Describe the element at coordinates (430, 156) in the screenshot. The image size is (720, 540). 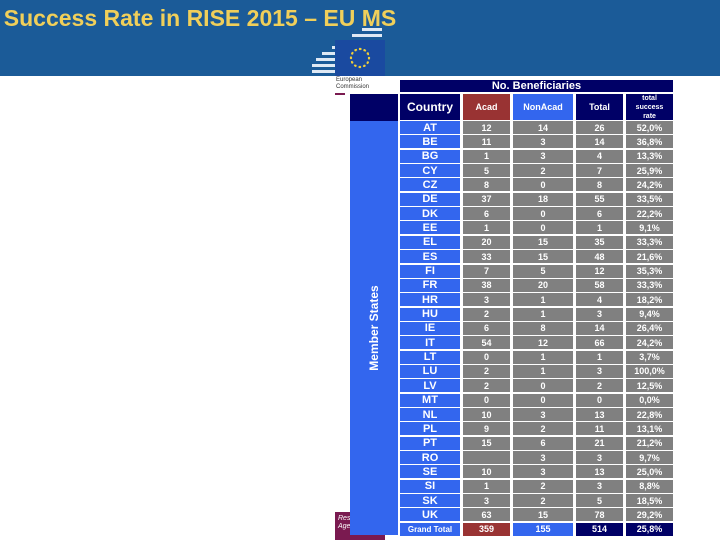
I see `cell-country: BG` at that location.